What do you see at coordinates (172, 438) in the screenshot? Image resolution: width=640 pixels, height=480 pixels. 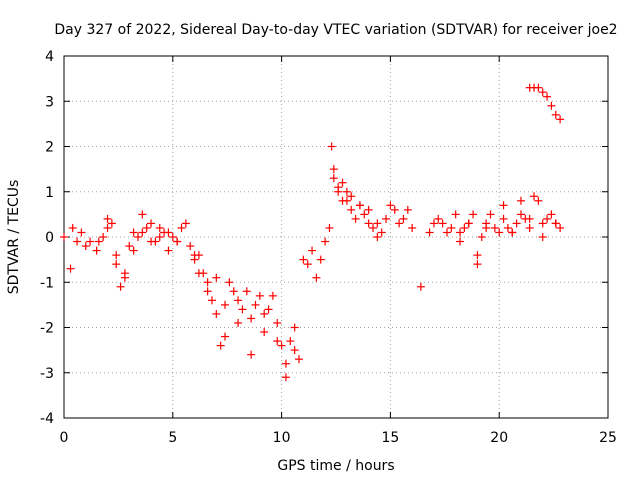 I see `x-tick-label: 5` at bounding box center [172, 438].